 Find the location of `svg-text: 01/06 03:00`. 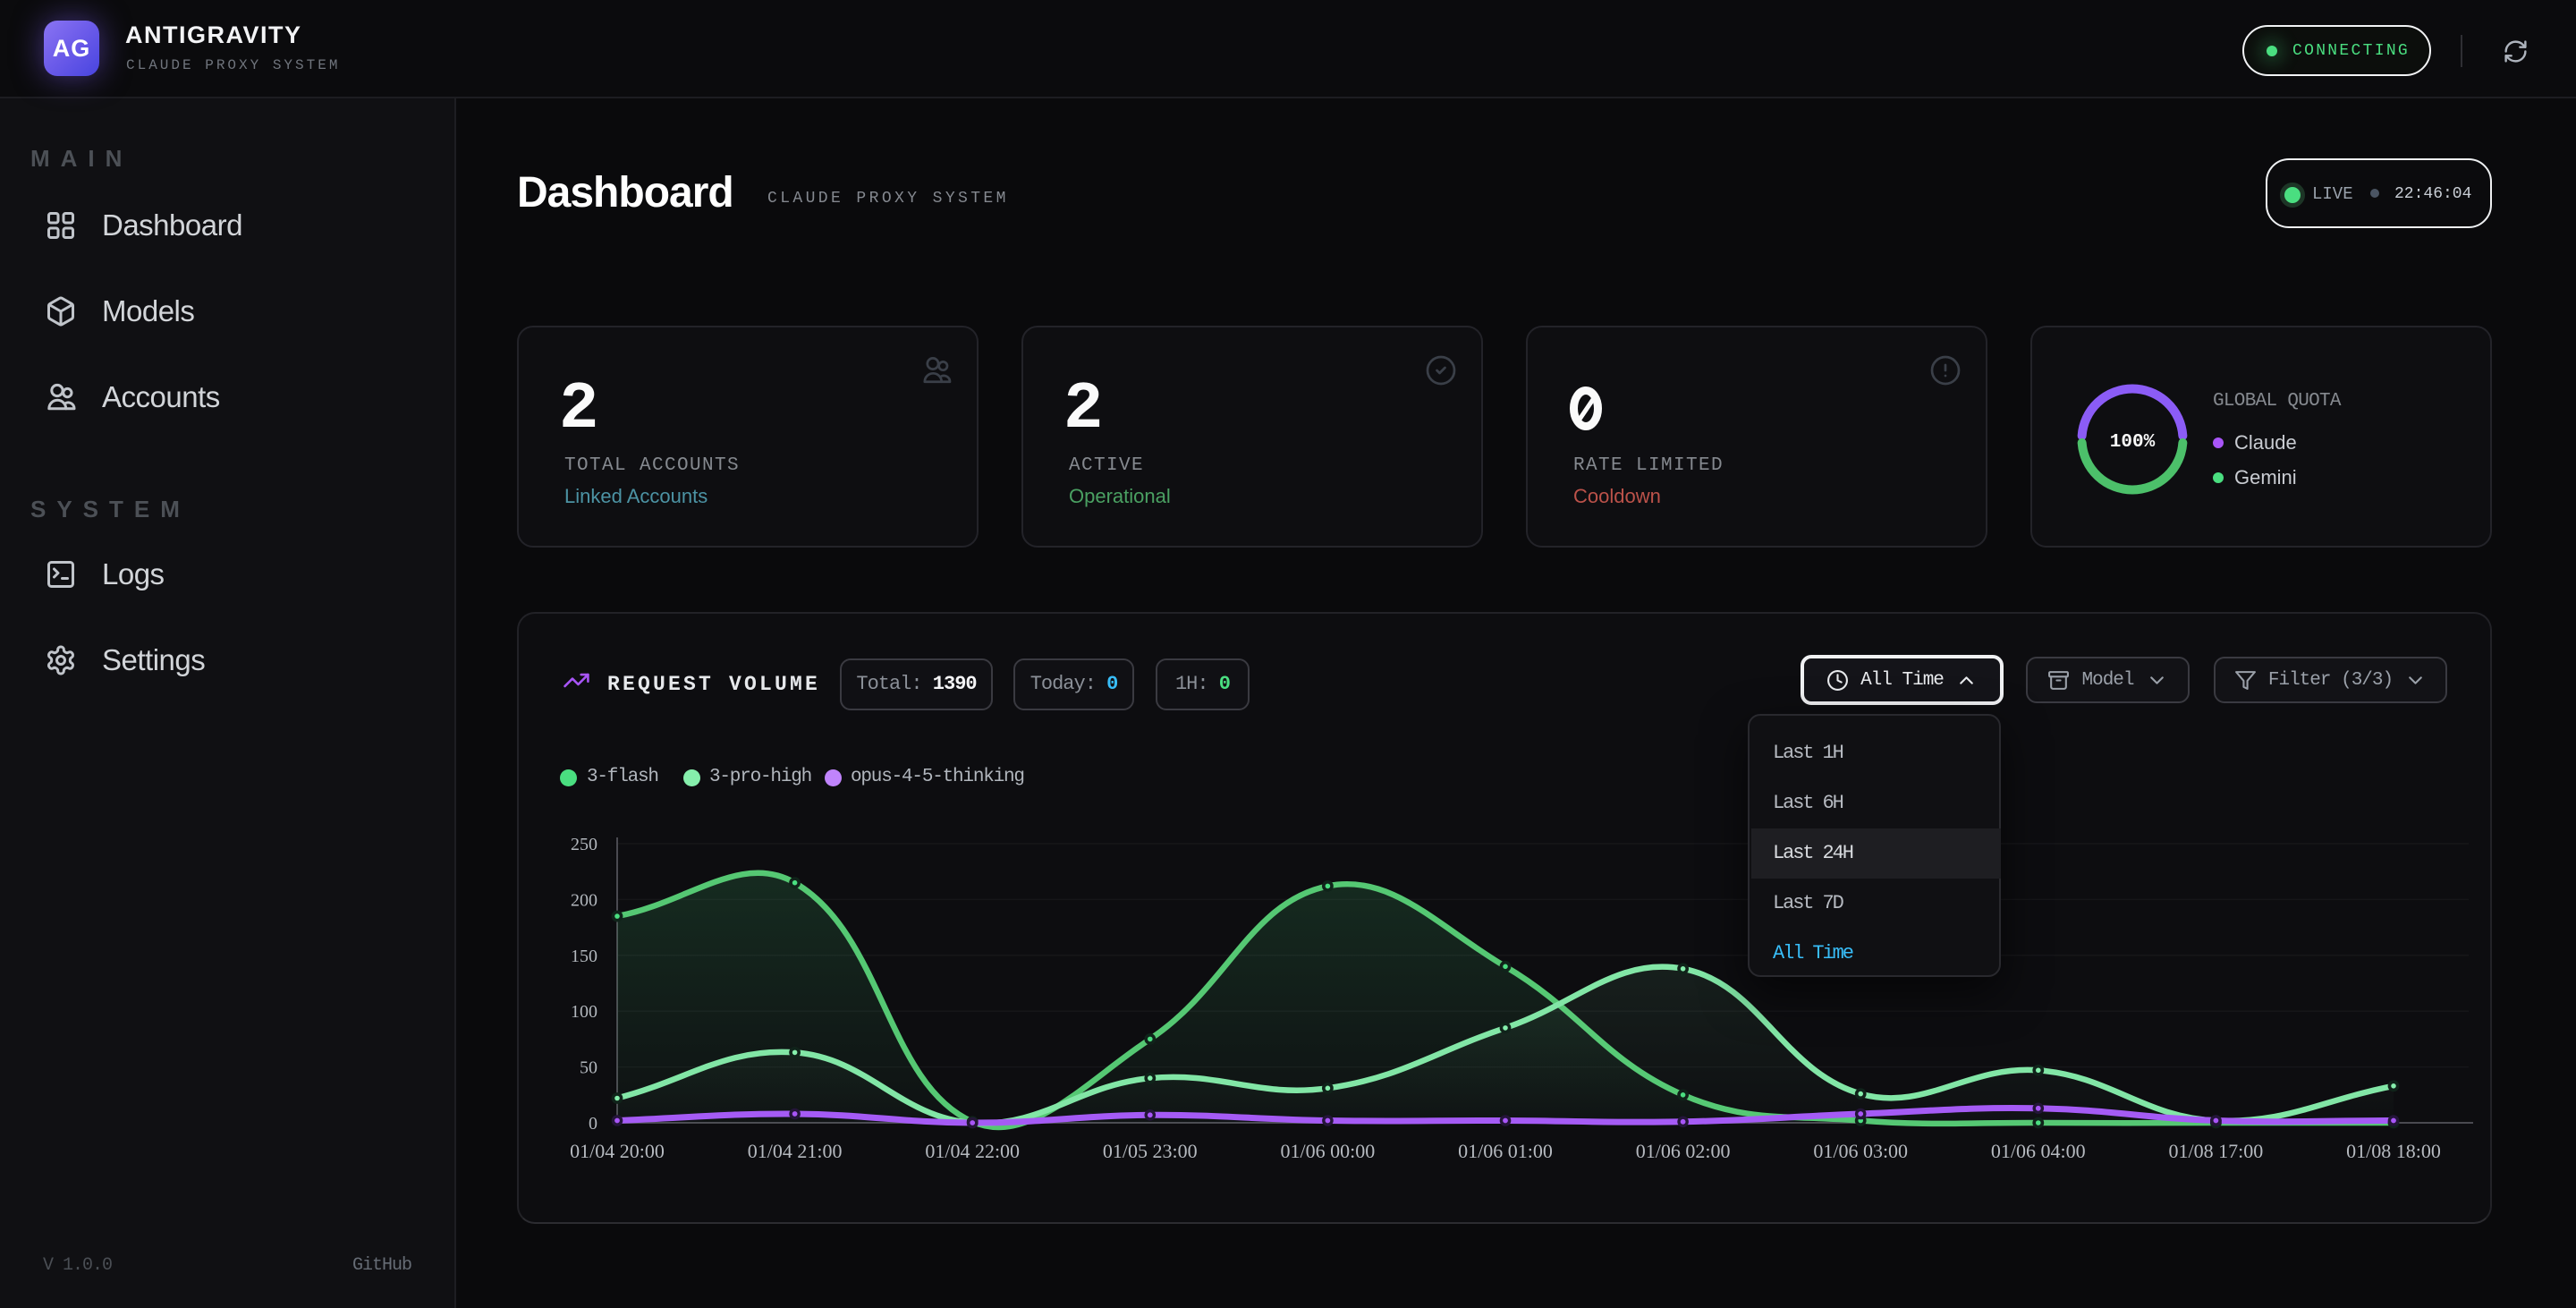

svg-text: 01/06 03:00 is located at coordinates (1860, 1151).